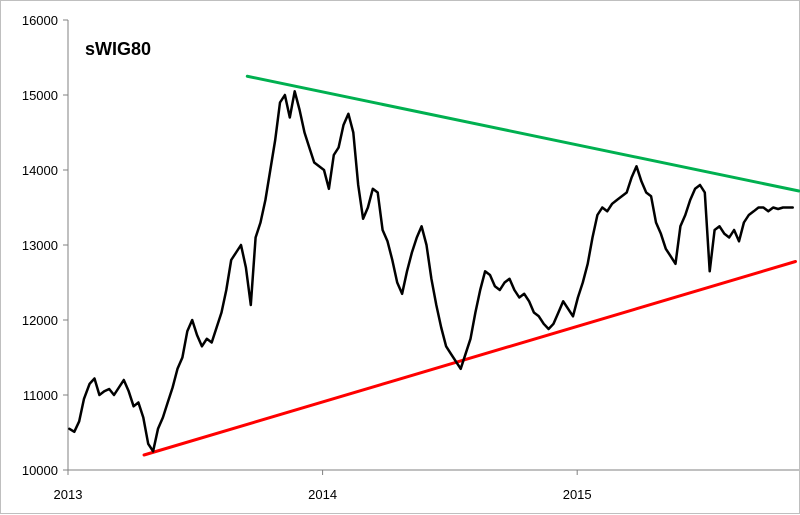  I want to click on y-tick-label: 11000, so click(40, 395).